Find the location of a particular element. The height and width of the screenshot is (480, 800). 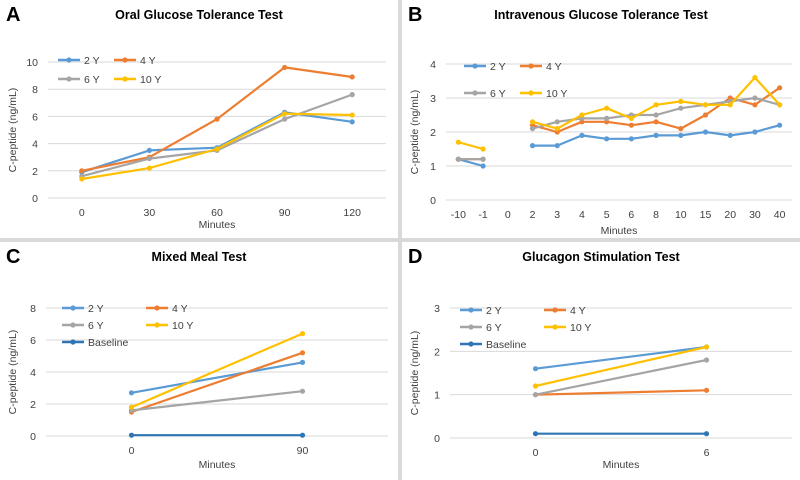

panel-label: A is located at coordinates (13, 15).